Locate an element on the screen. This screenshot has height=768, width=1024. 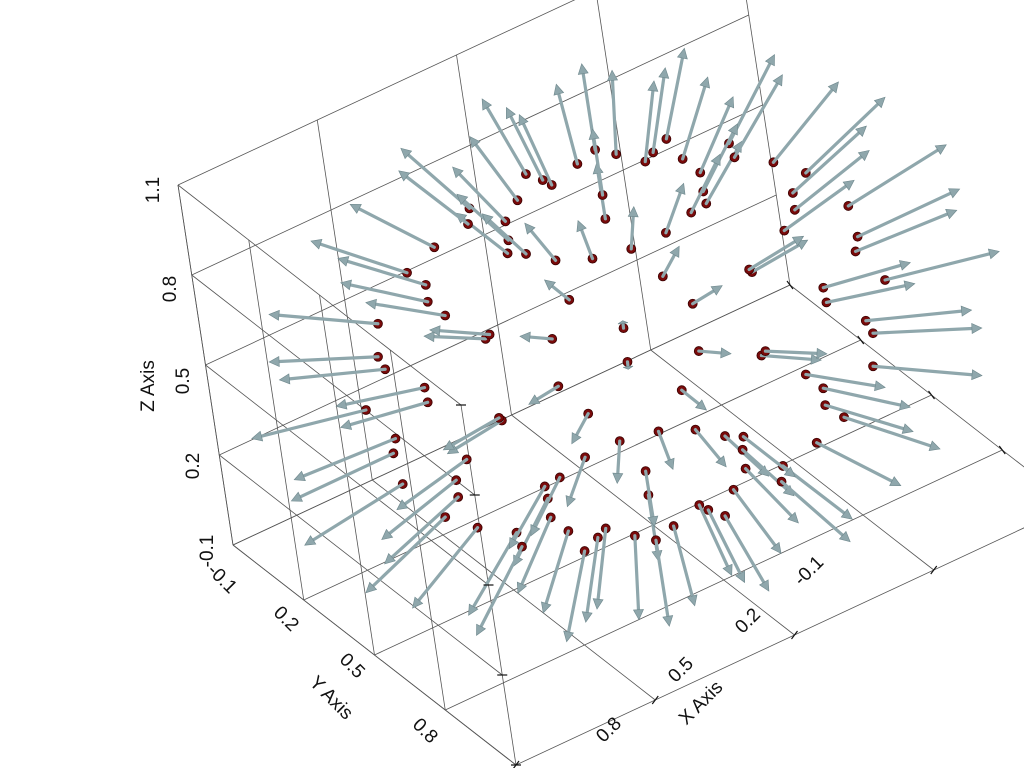
x-tick-label: -0.1 is located at coordinates (809, 571).